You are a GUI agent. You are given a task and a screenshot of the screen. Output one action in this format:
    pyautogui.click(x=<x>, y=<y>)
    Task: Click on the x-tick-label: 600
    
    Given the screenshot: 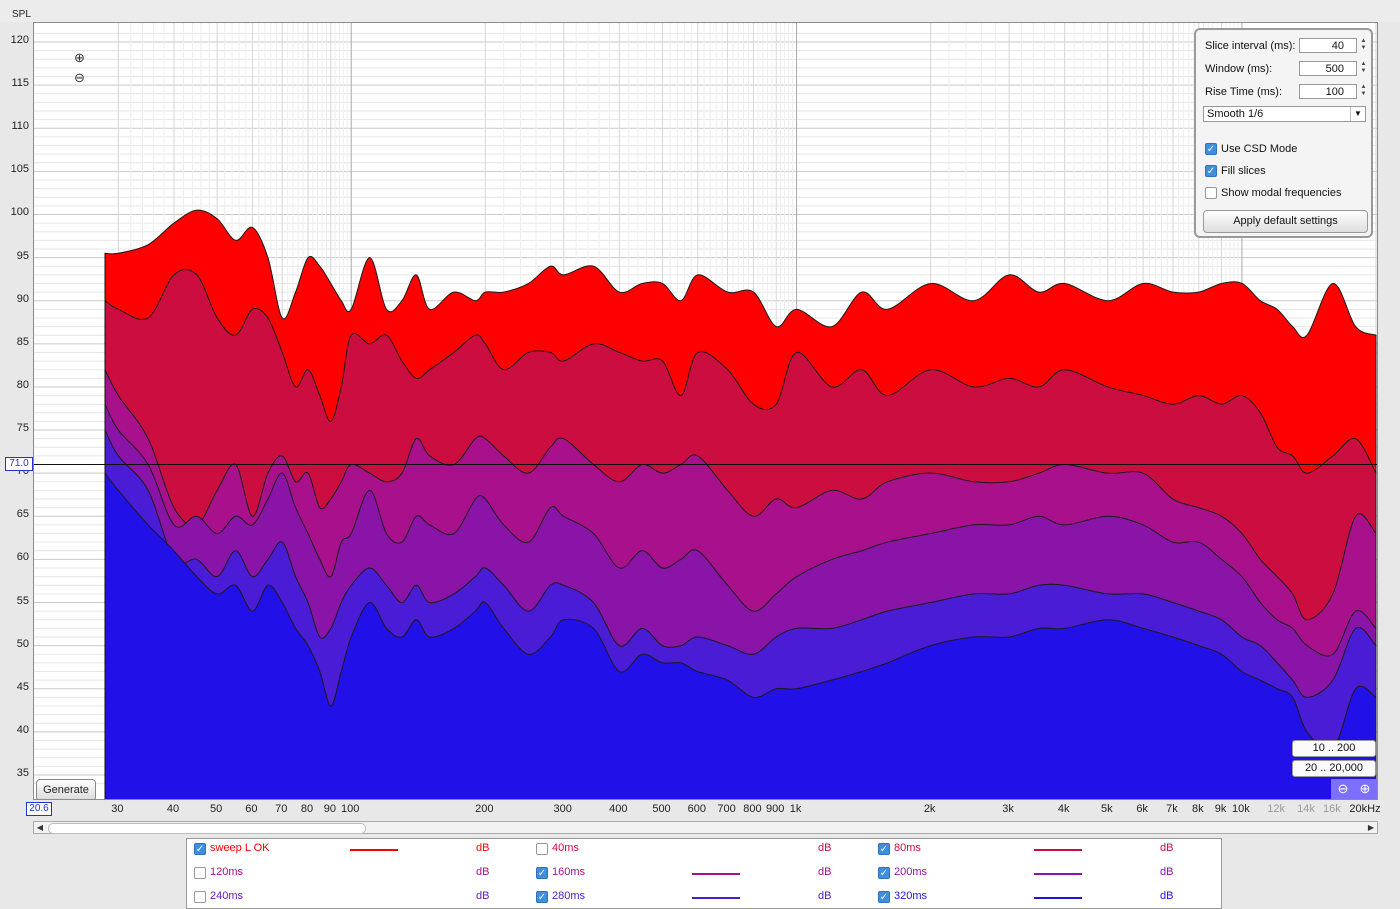 What is the action you would take?
    pyautogui.click(x=696, y=809)
    